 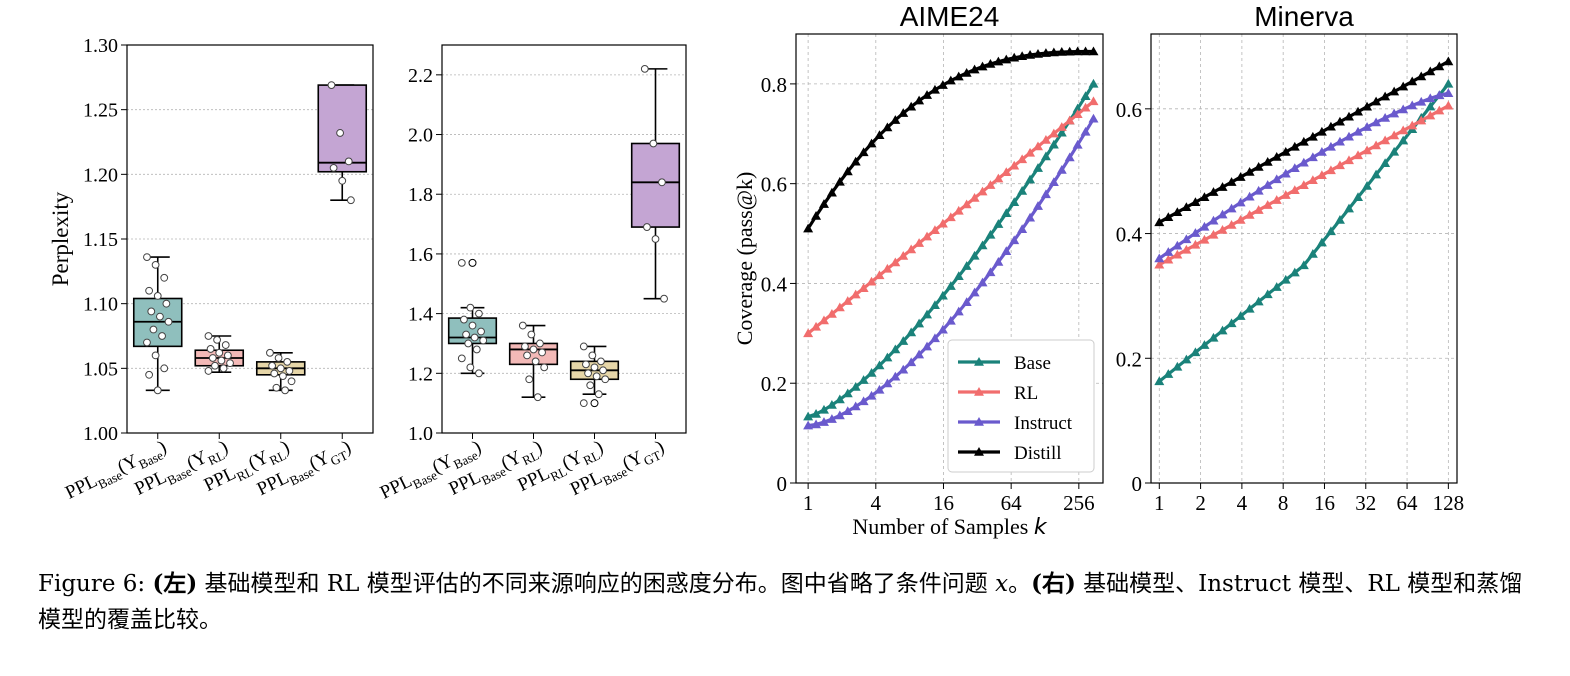 I want to click on legend-label: Instruct, so click(x=1043, y=423).